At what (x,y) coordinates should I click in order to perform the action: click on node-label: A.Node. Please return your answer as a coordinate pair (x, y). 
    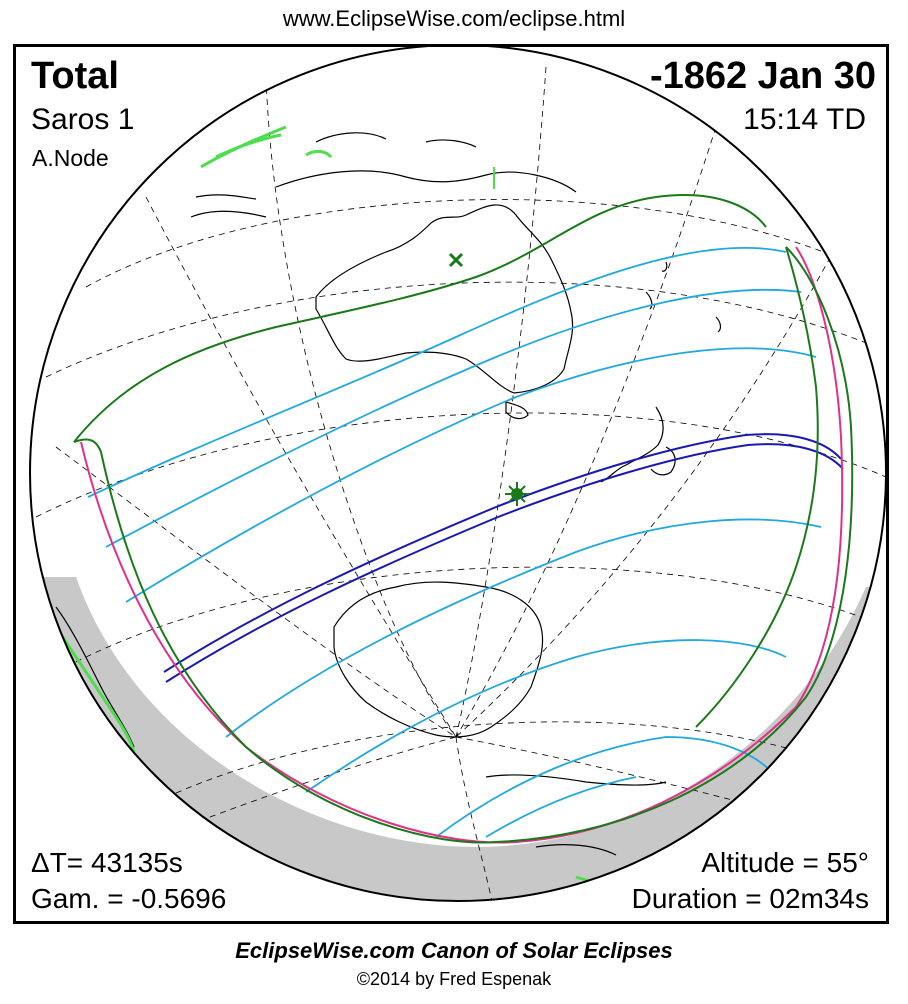
    Looking at the image, I should click on (70, 158).